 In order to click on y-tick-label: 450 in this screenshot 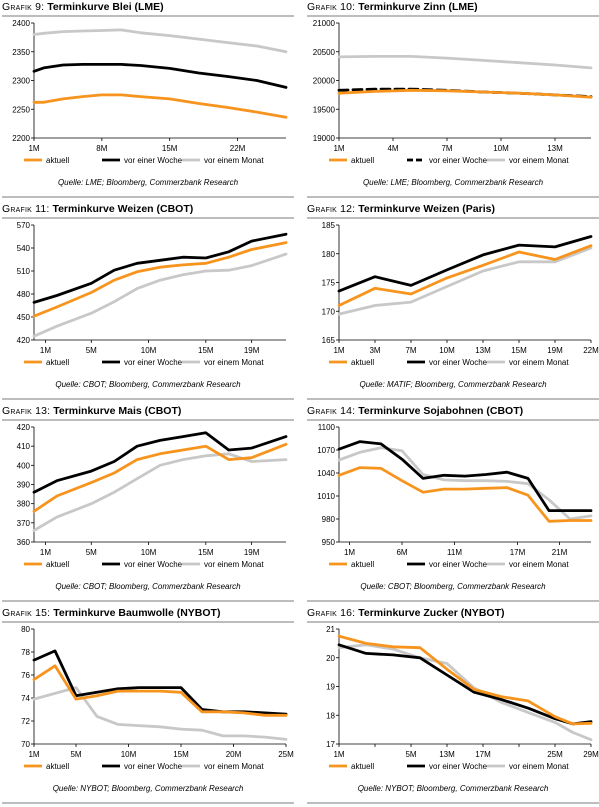, I will do `click(24, 317)`.